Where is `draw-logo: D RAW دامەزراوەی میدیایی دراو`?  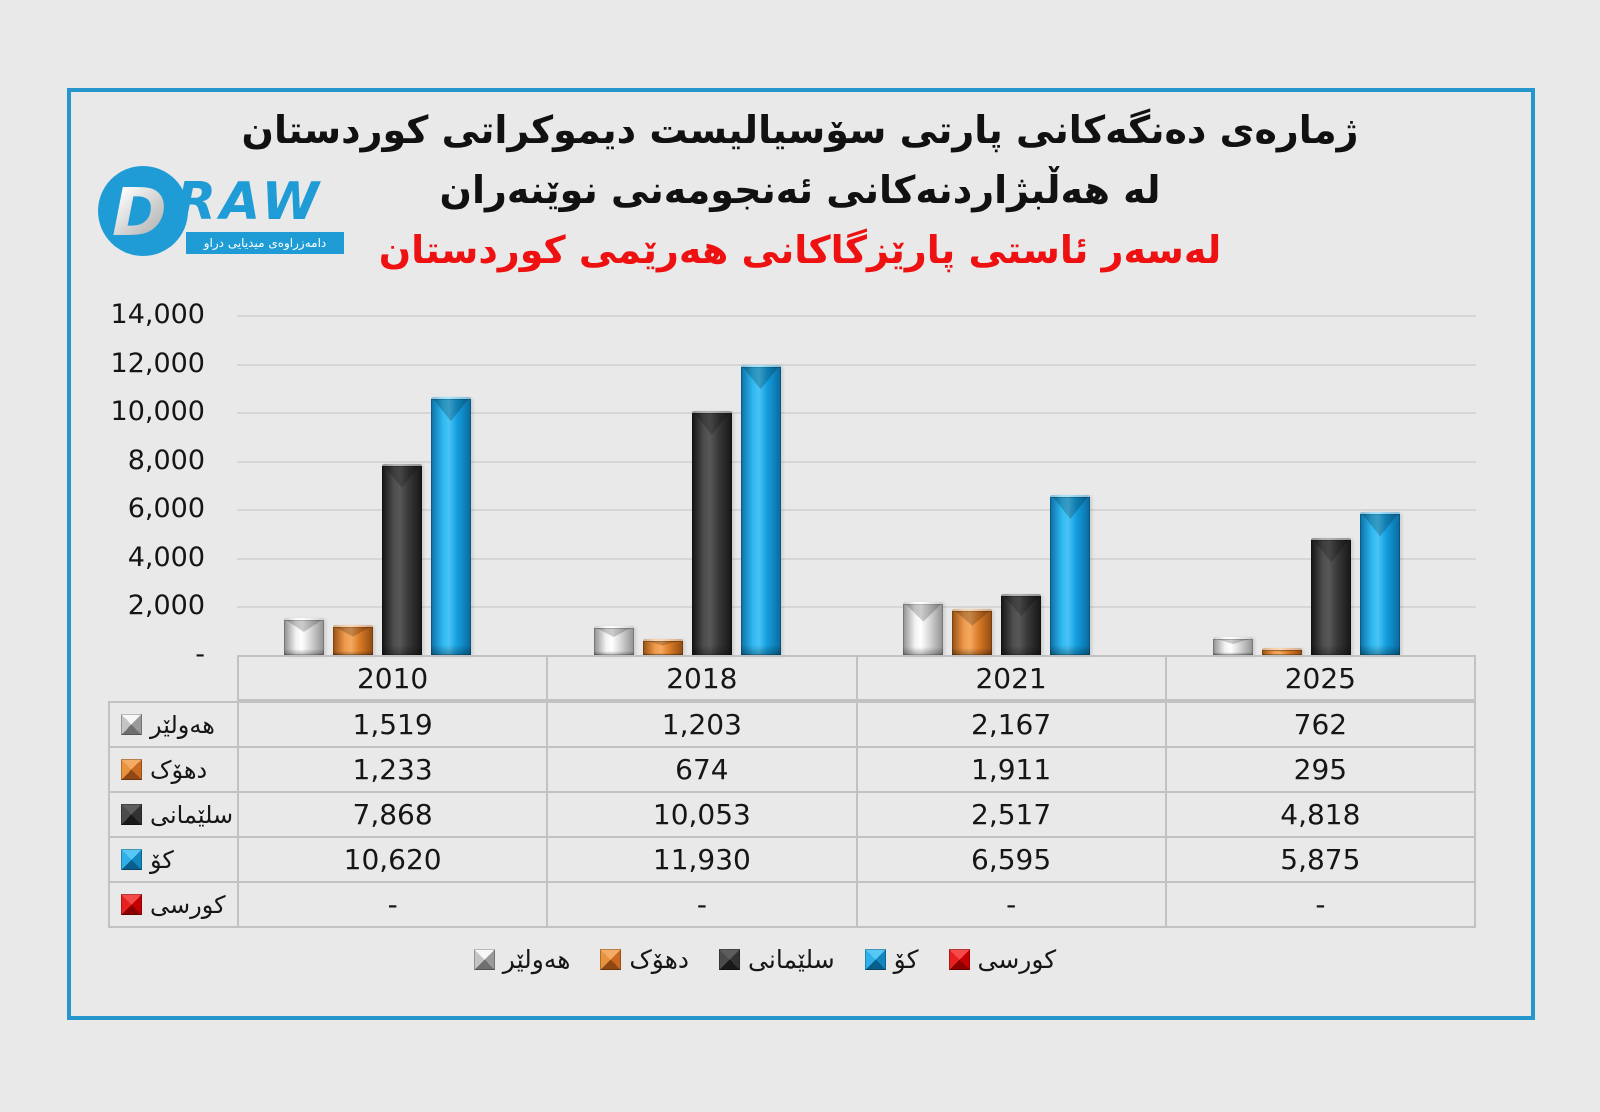
draw-logo: D RAW دامەزراوەی میدیایی دراو is located at coordinates (223, 214).